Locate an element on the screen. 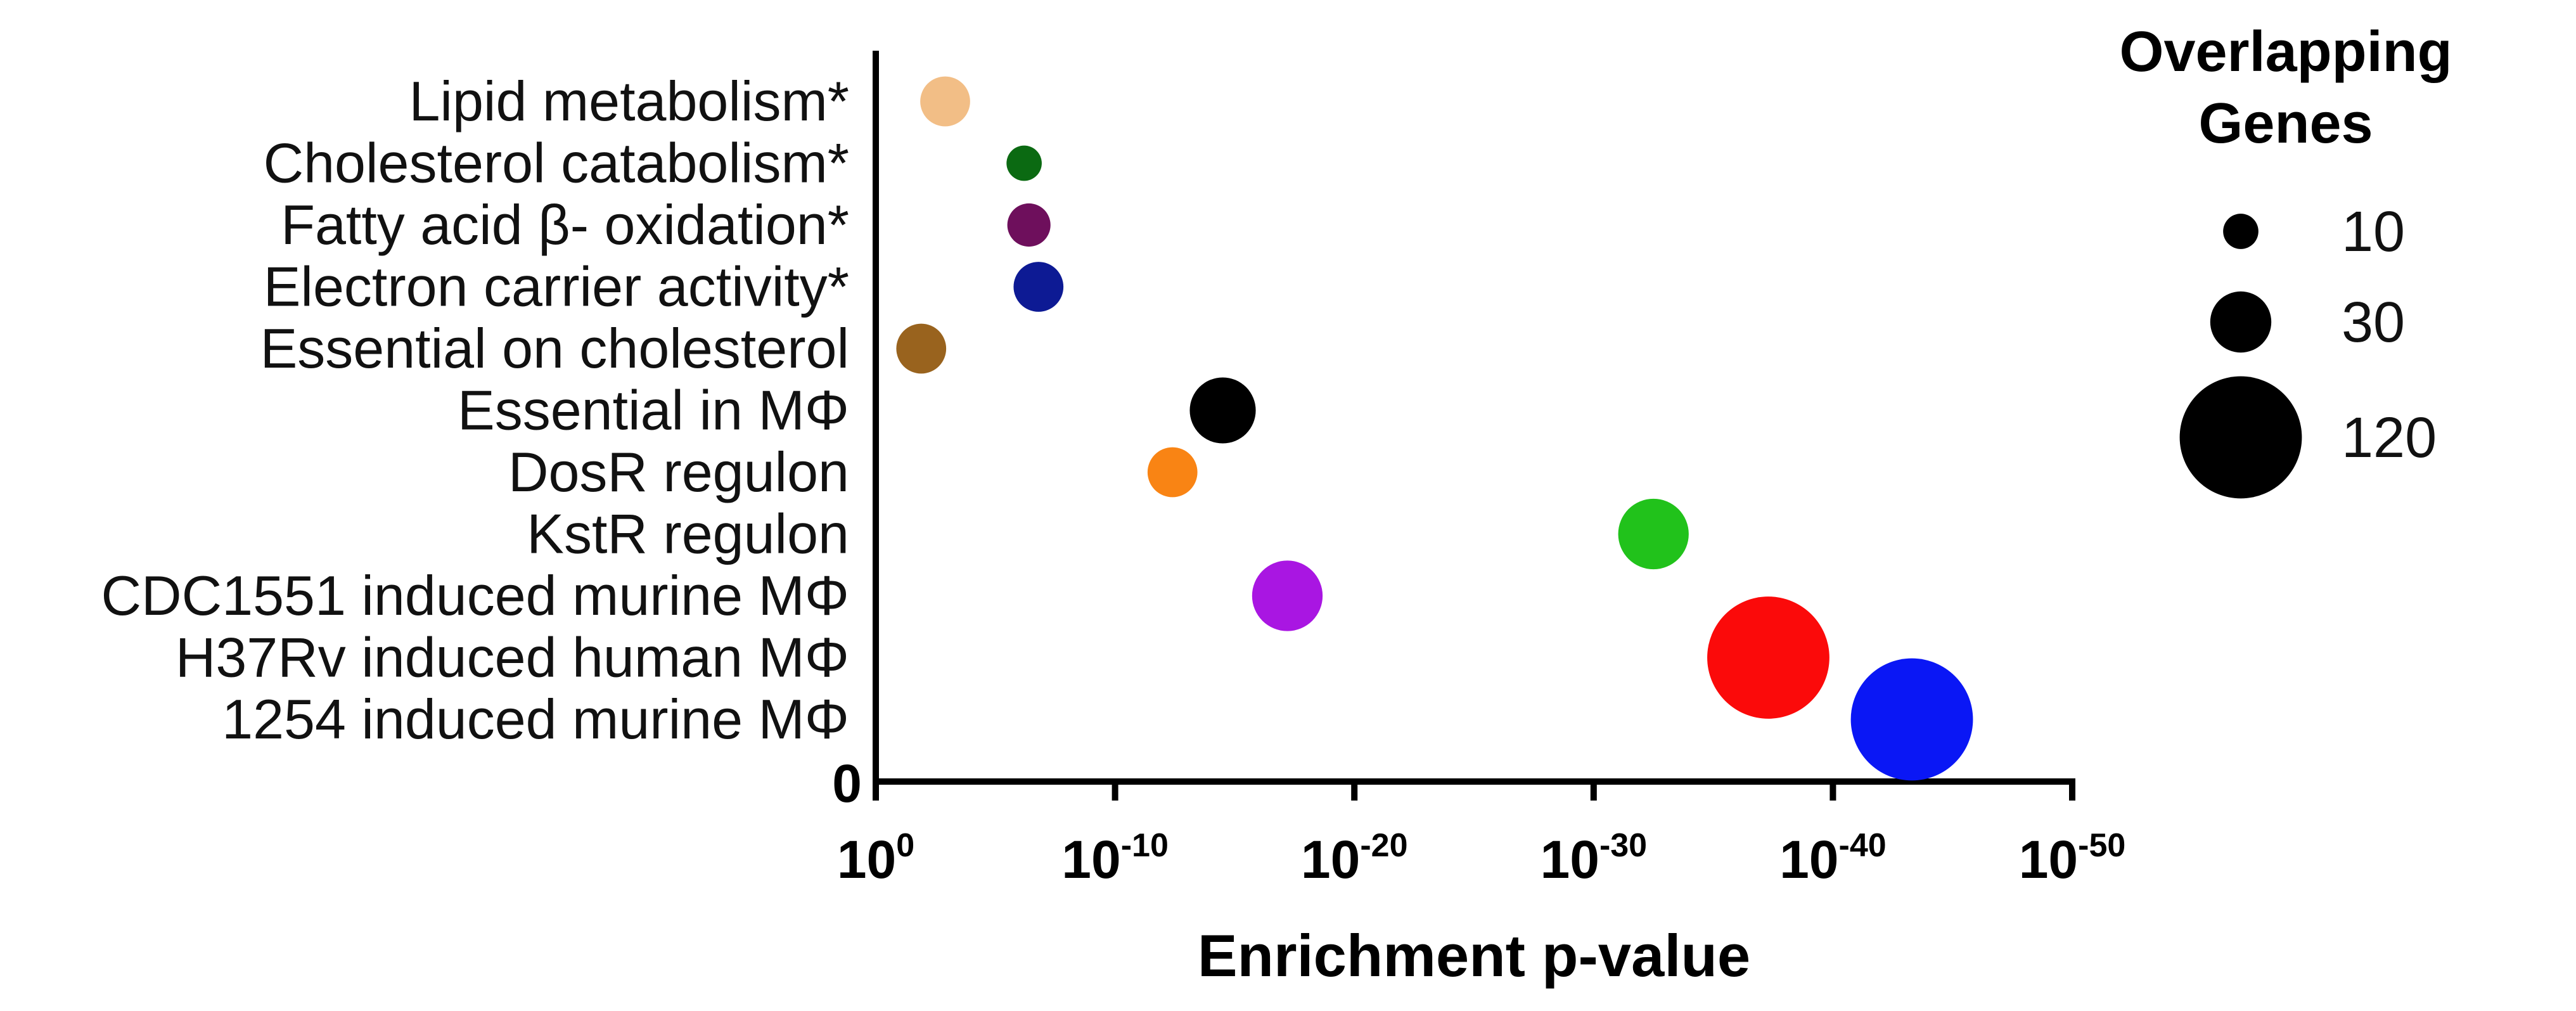 This screenshot has height=1011, width=2576. legend-title-line1: Overlapping is located at coordinates (2285, 52).